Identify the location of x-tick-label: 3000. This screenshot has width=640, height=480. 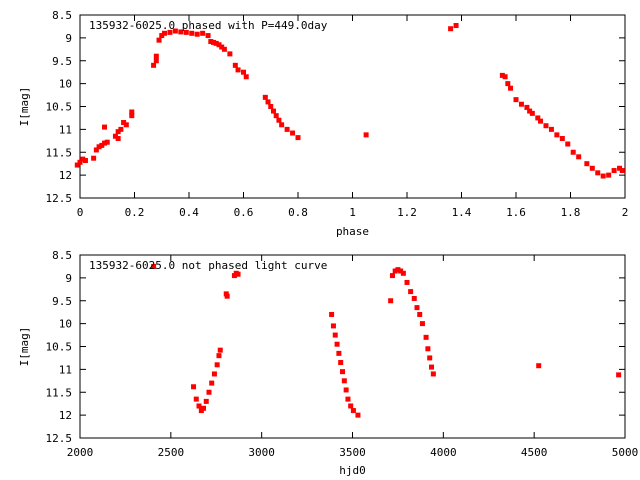
(261, 452).